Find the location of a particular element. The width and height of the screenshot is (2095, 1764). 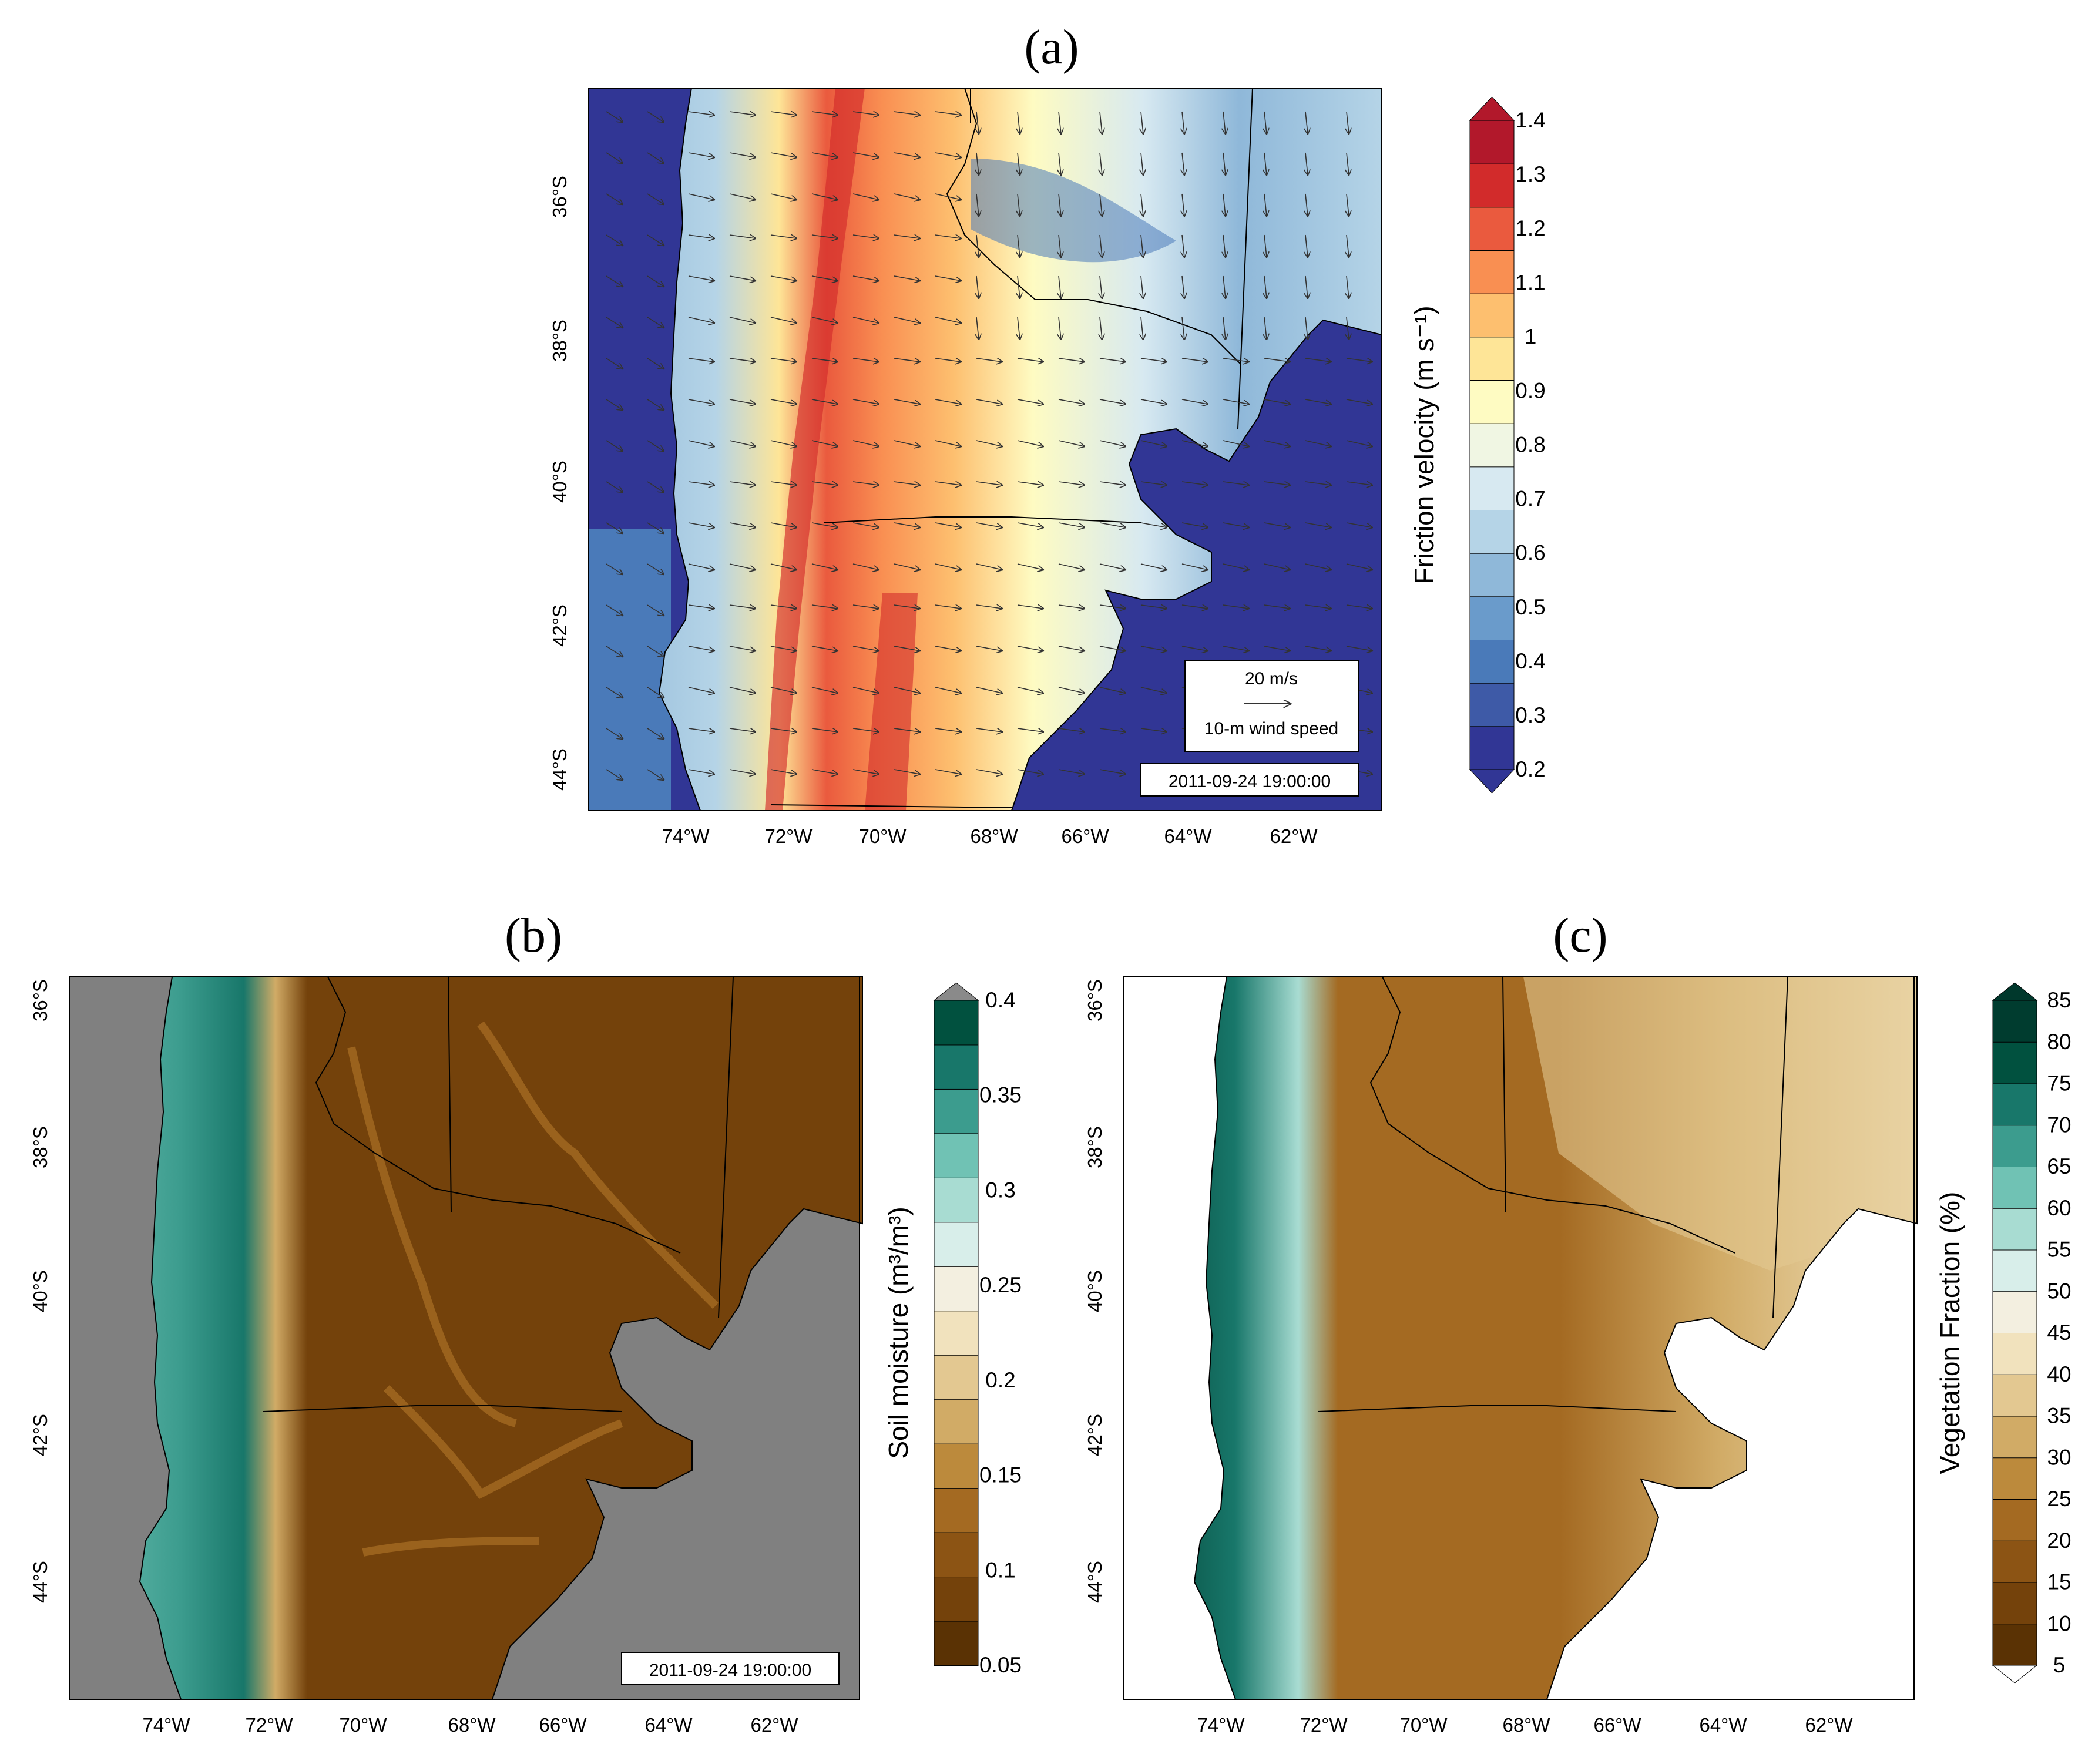

colorbar-tick-label: 0.2 is located at coordinates (1000, 1380).